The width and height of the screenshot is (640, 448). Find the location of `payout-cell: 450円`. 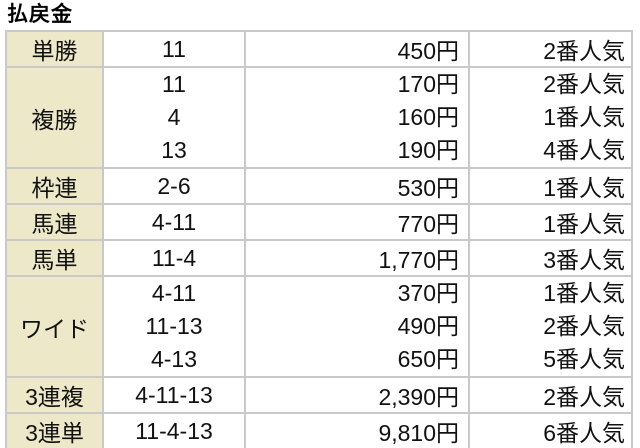

payout-cell: 450円 is located at coordinates (357, 49).